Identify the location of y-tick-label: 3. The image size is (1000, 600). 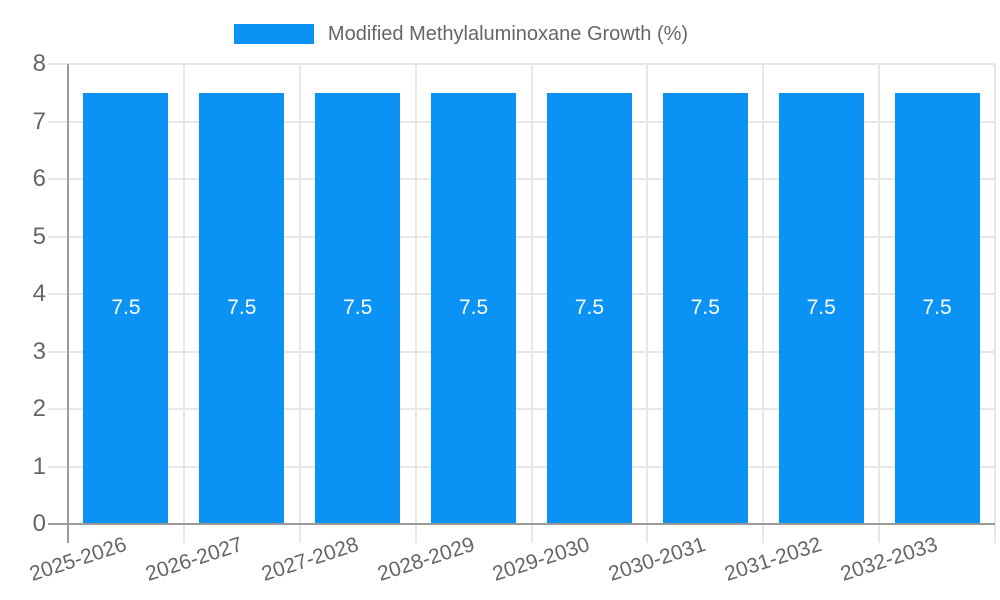
(39, 351).